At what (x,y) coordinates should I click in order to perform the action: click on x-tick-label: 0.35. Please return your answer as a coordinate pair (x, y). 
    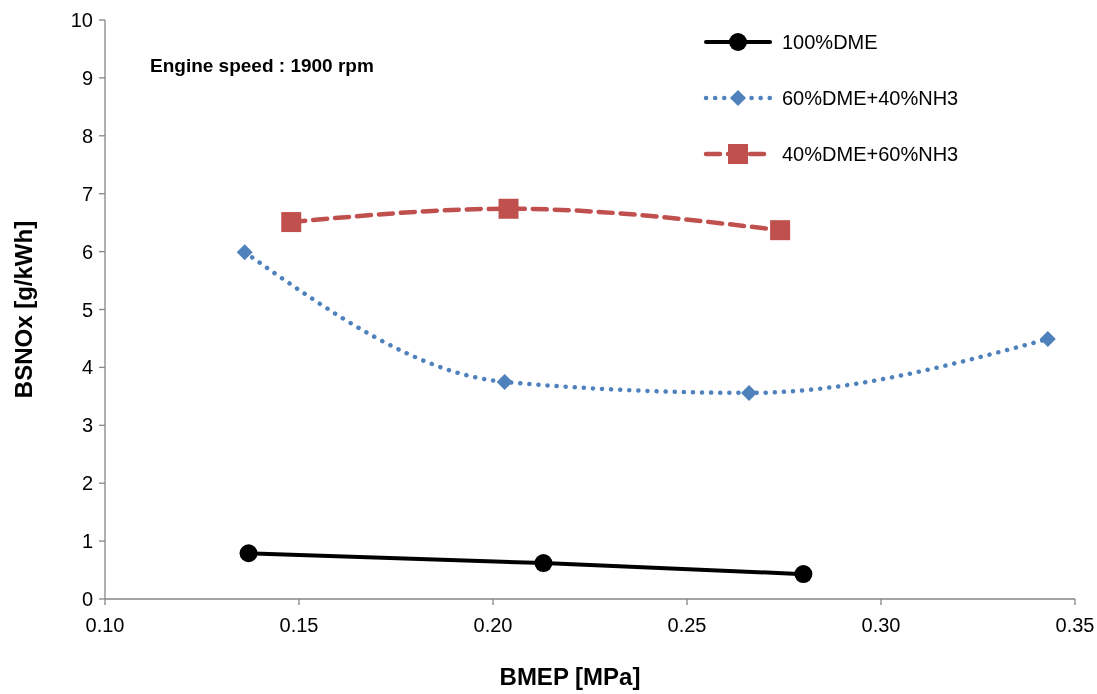
    Looking at the image, I should click on (1075, 625).